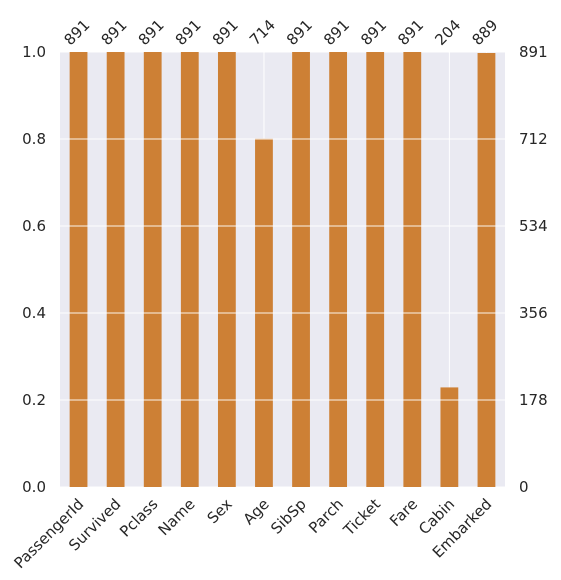  What do you see at coordinates (301, 269) in the screenshot?
I see `bar-sibsp` at bounding box center [301, 269].